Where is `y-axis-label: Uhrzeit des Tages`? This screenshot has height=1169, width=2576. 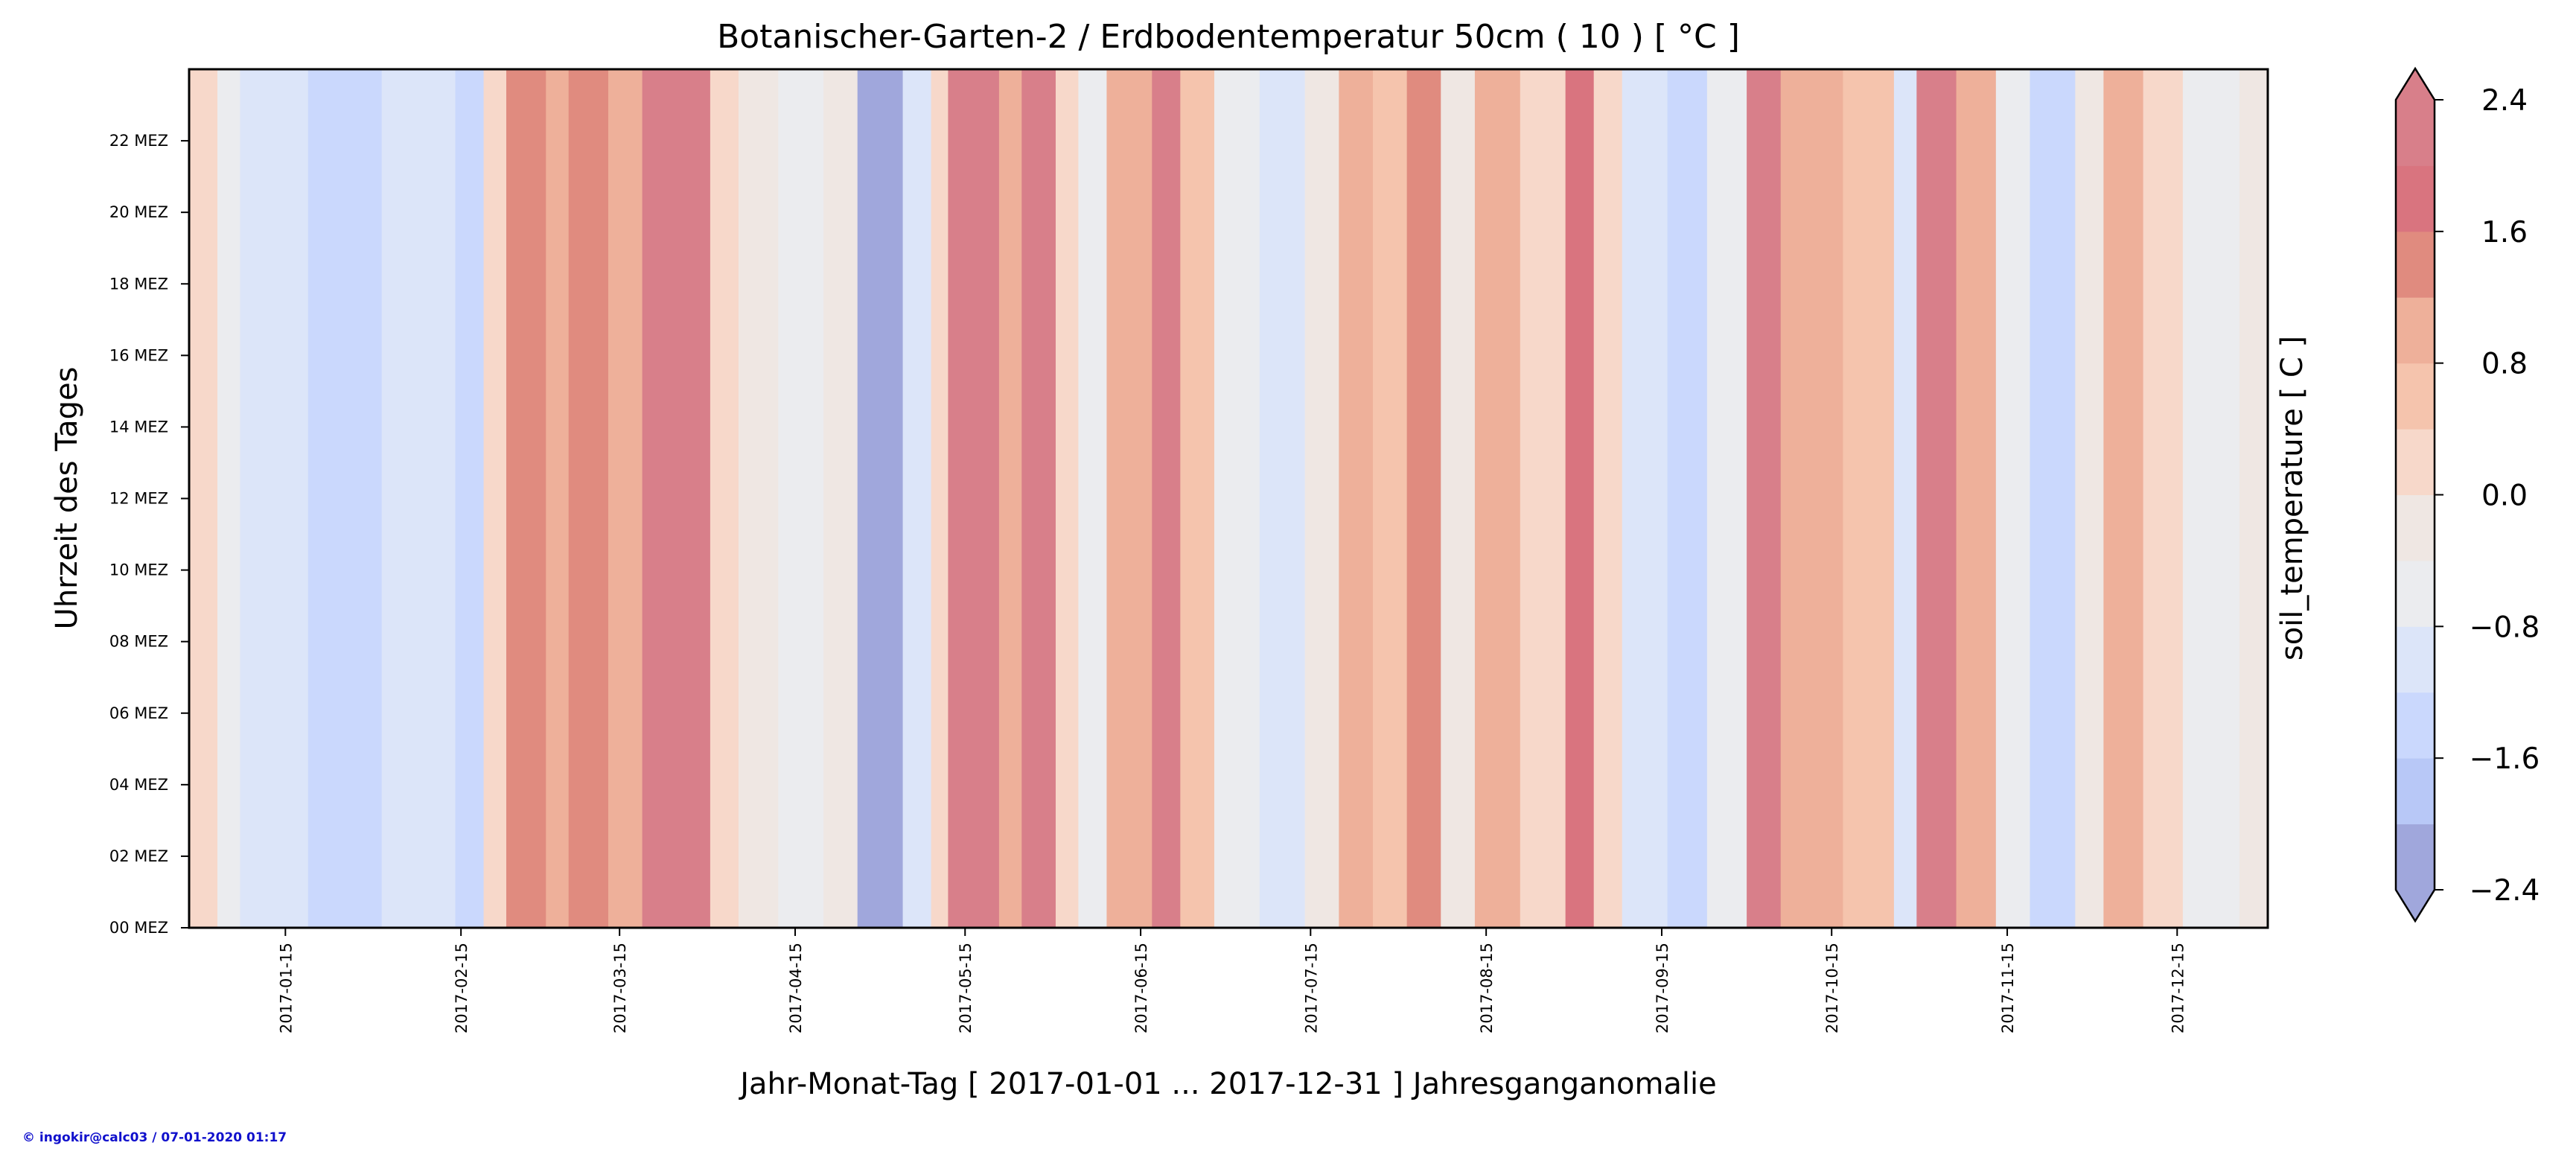 y-axis-label: Uhrzeit des Tages is located at coordinates (67, 498).